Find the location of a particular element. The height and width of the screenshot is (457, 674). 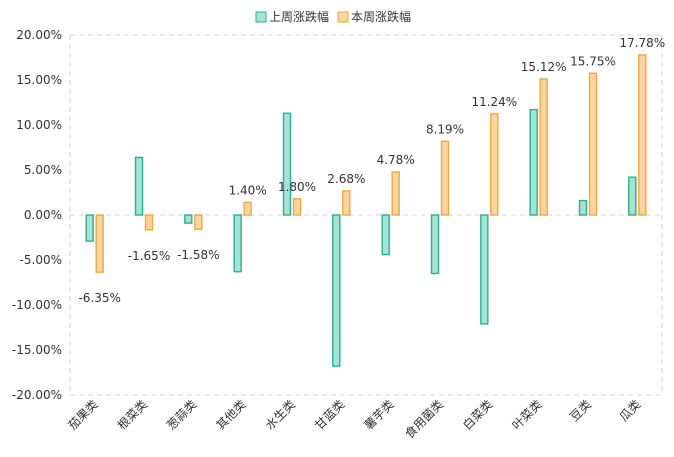

x-tick-label: 食用菌类 is located at coordinates (424, 419).